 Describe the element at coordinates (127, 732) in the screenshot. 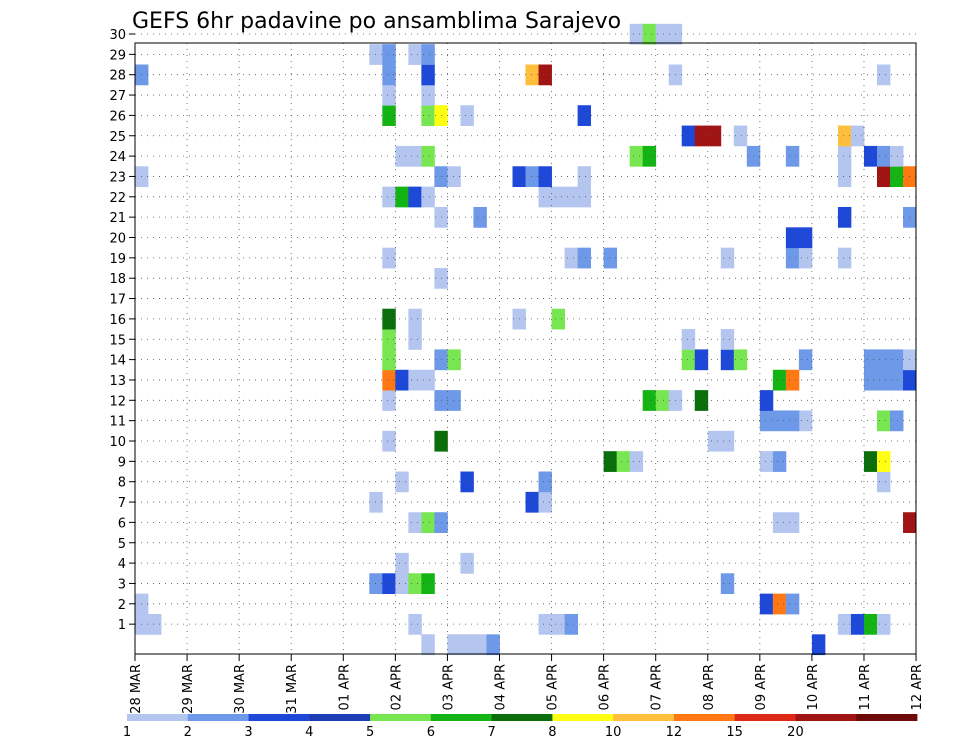

I see `colorbar-label: 1` at that location.